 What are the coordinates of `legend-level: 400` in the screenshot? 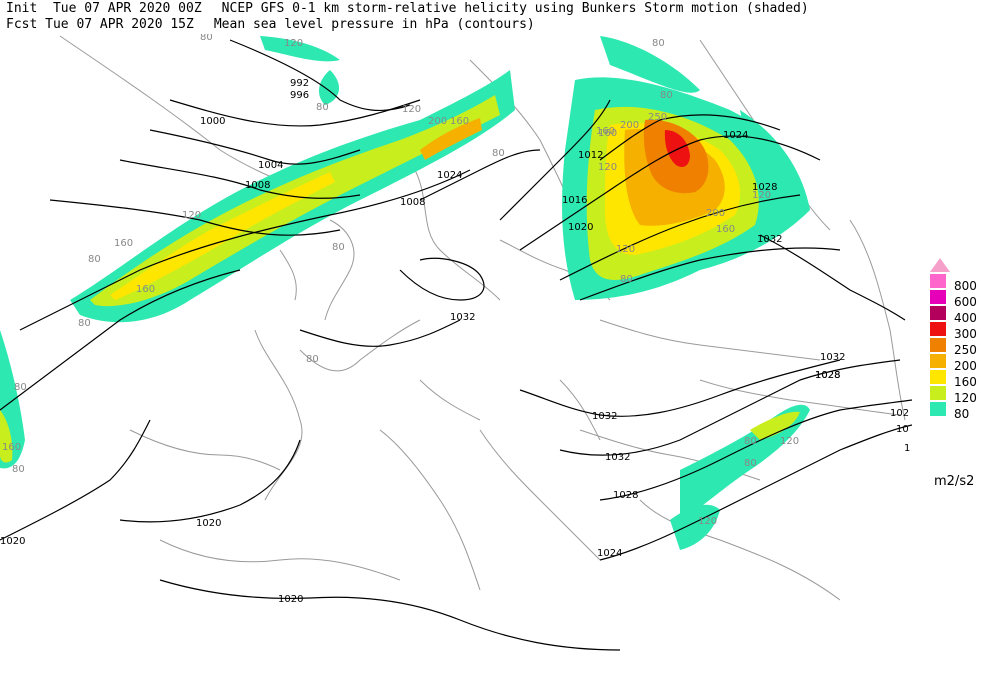 It's located at (964, 314).